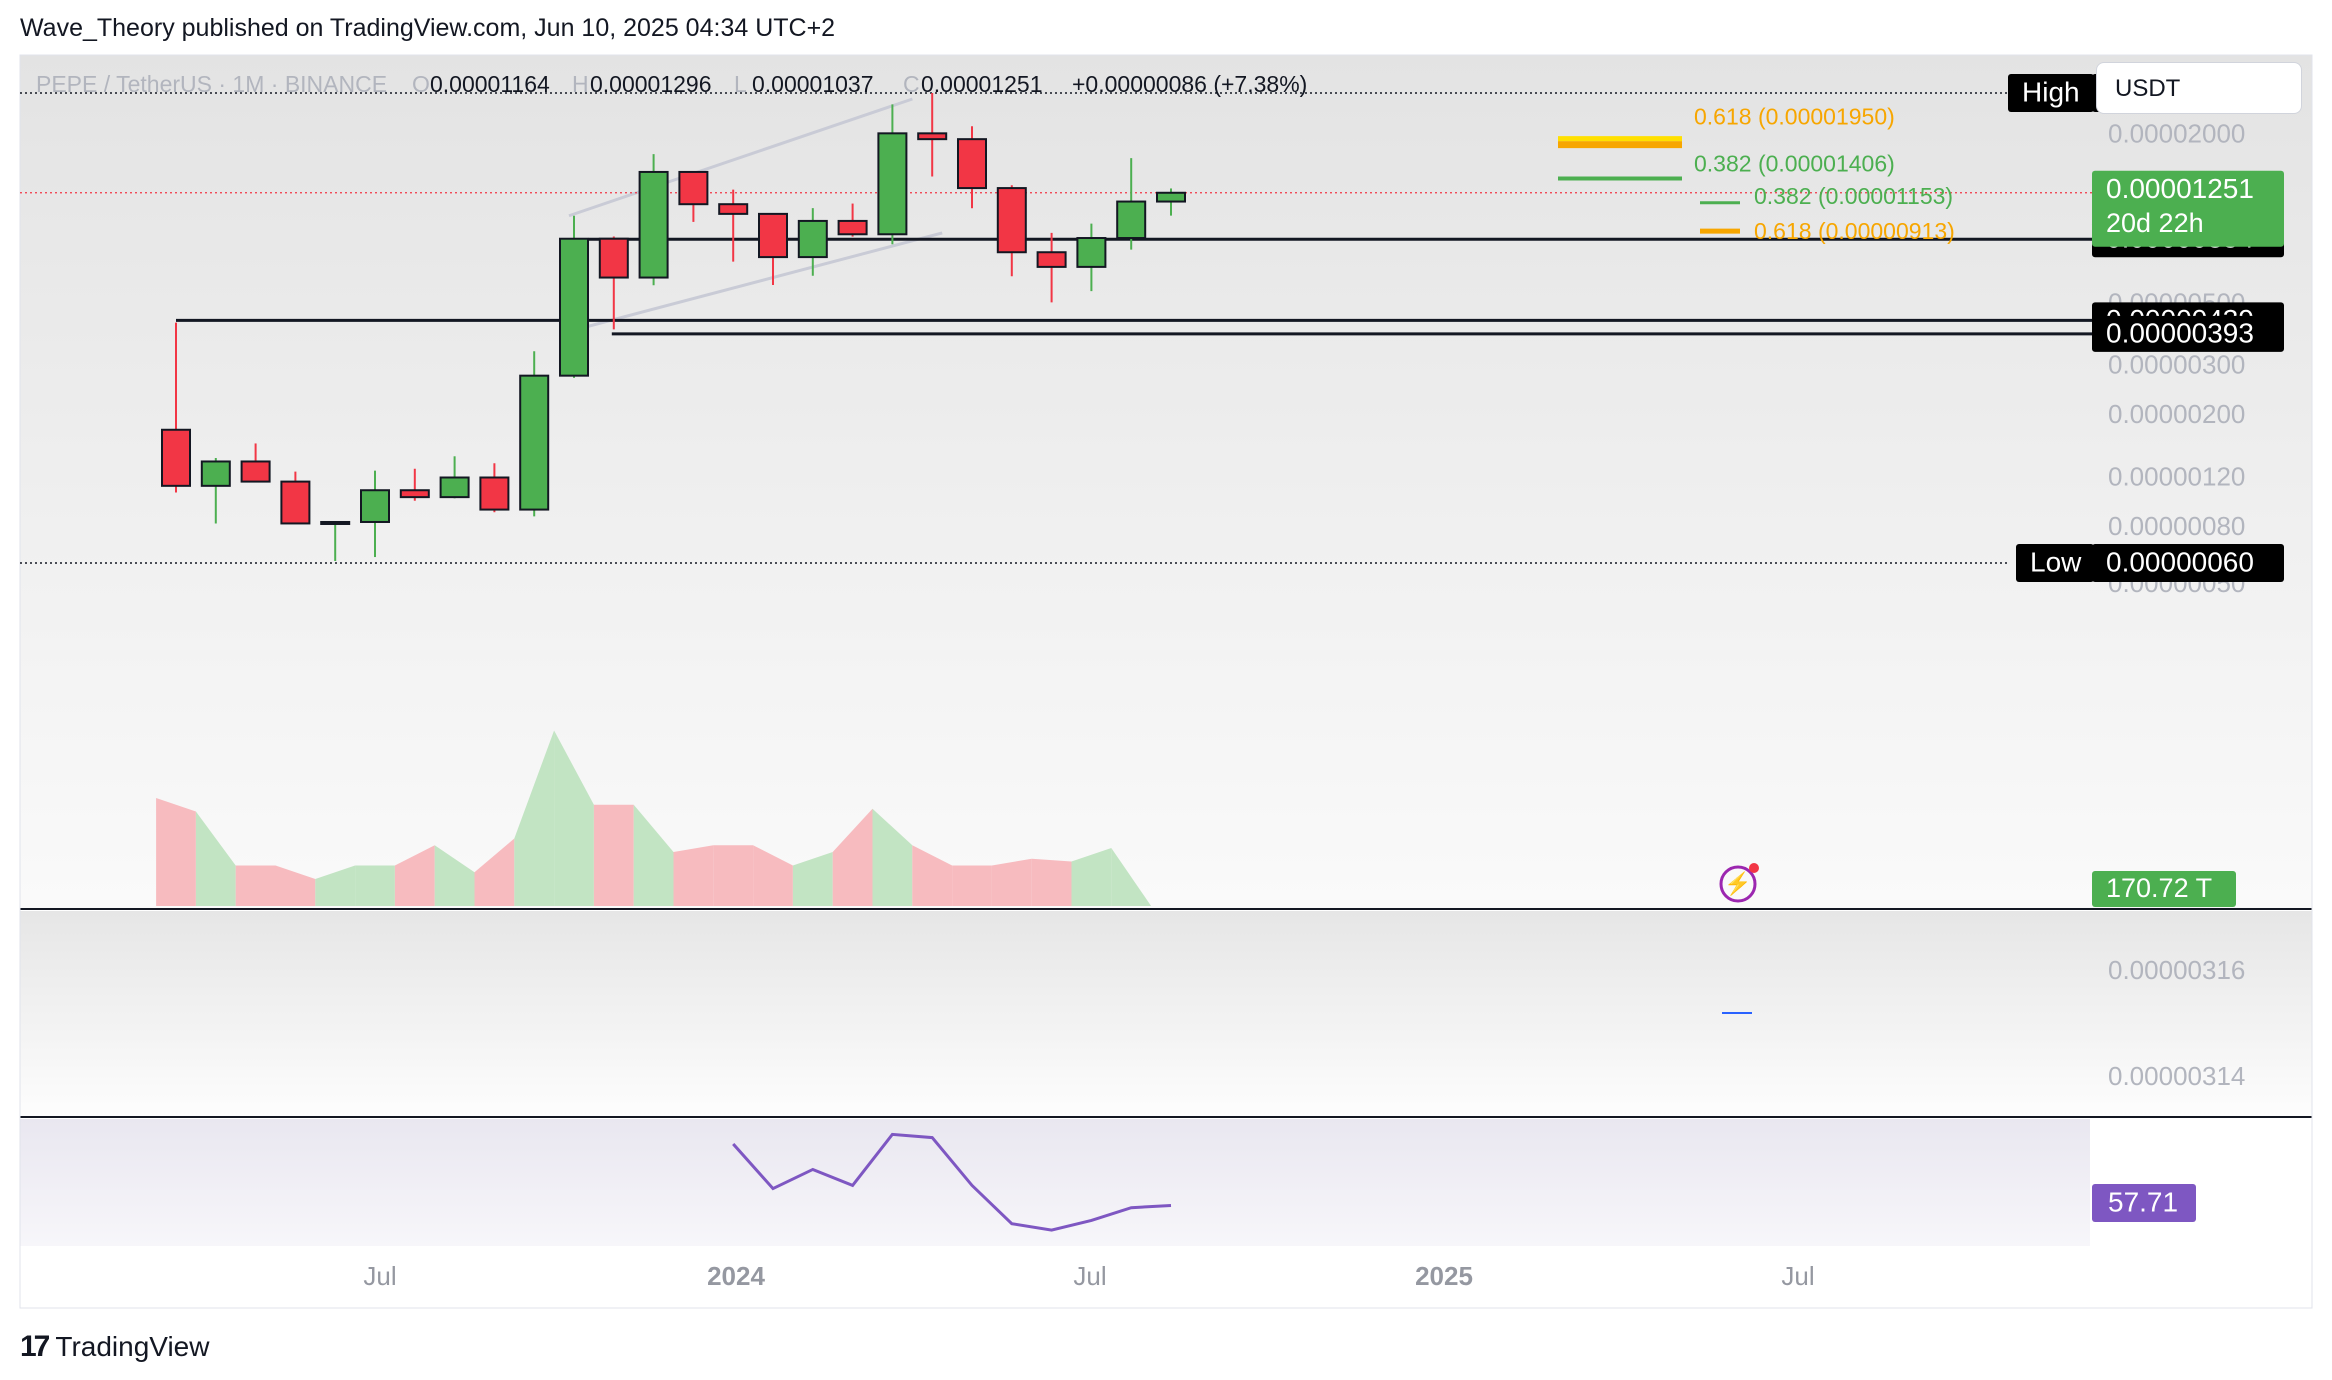  I want to click on rsi-tag-value: 57.71, so click(2143, 1201).